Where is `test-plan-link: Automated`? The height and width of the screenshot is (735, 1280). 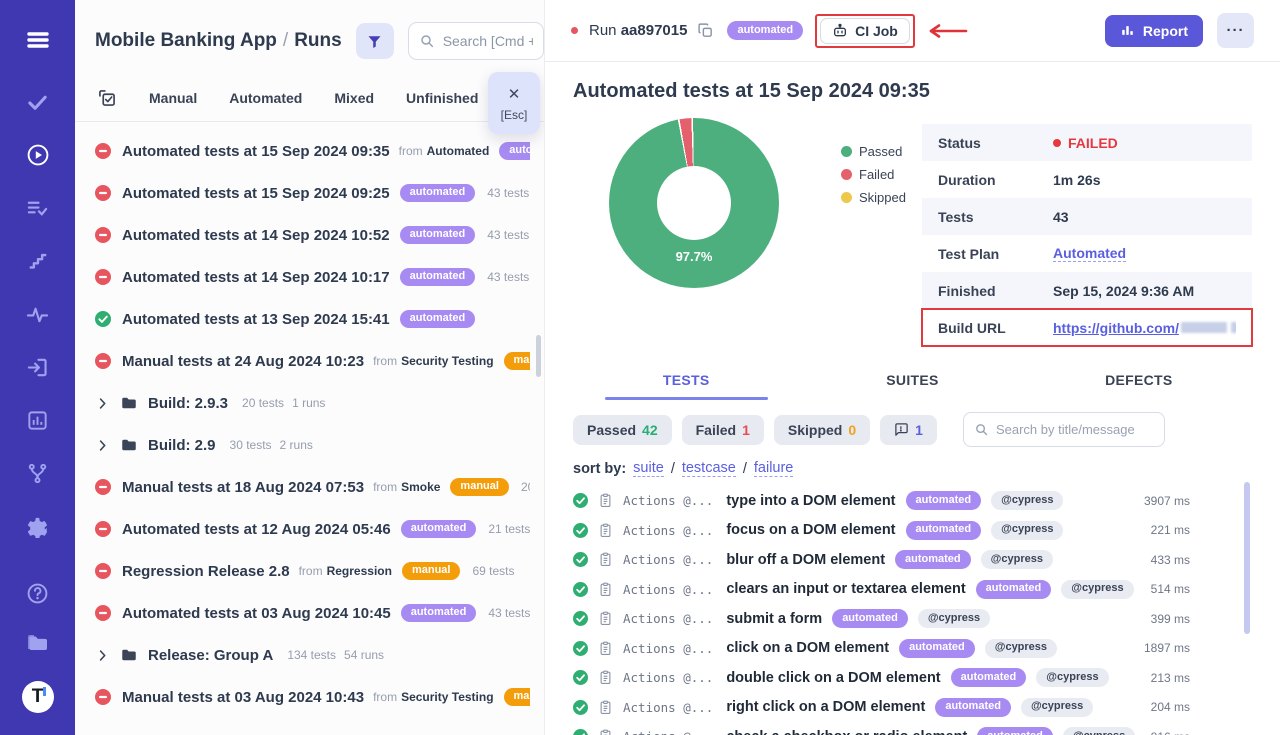
test-plan-link: Automated is located at coordinates (1090, 253).